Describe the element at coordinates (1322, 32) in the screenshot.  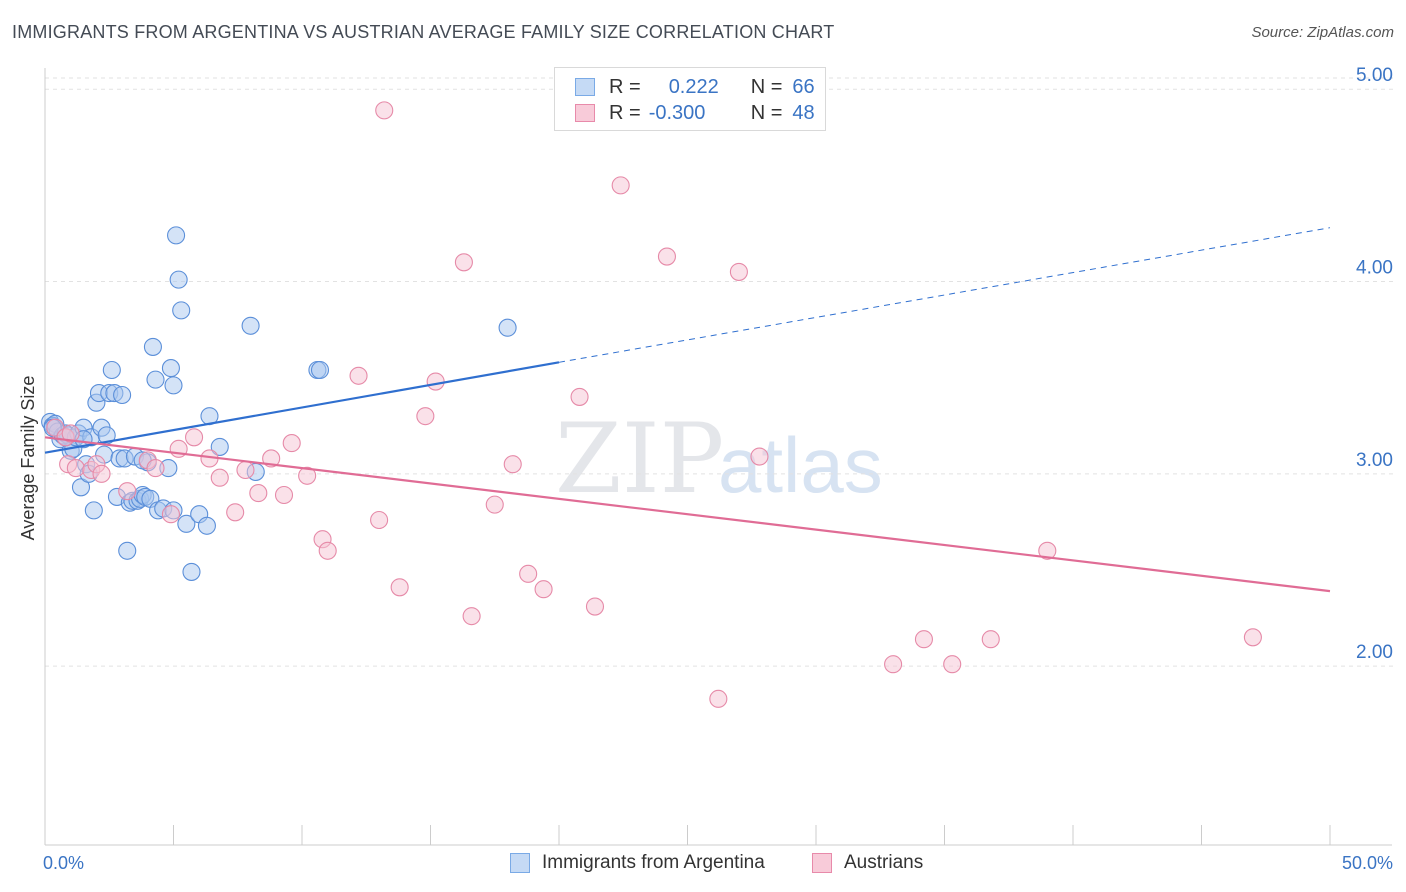
I see `chart-source: Source: ZipAtlas.com` at that location.